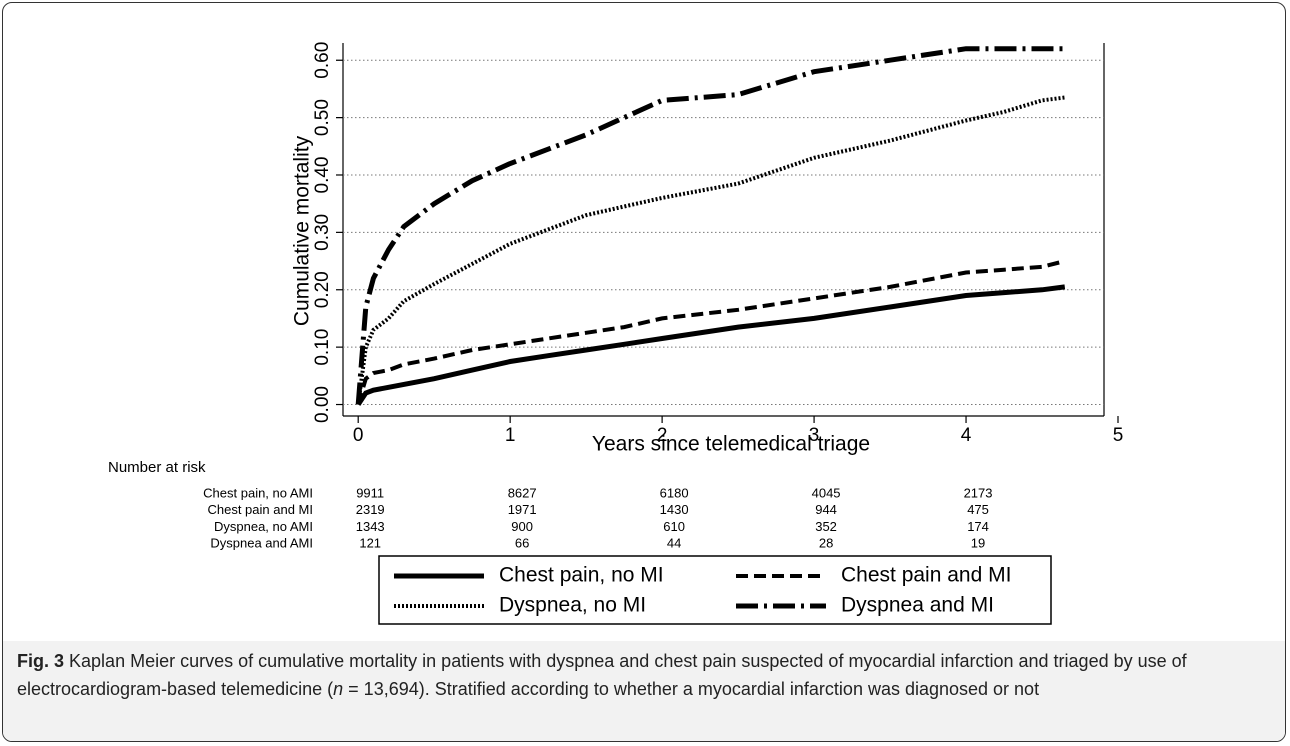  What do you see at coordinates (674, 543) in the screenshot?
I see `risk-value: 44` at bounding box center [674, 543].